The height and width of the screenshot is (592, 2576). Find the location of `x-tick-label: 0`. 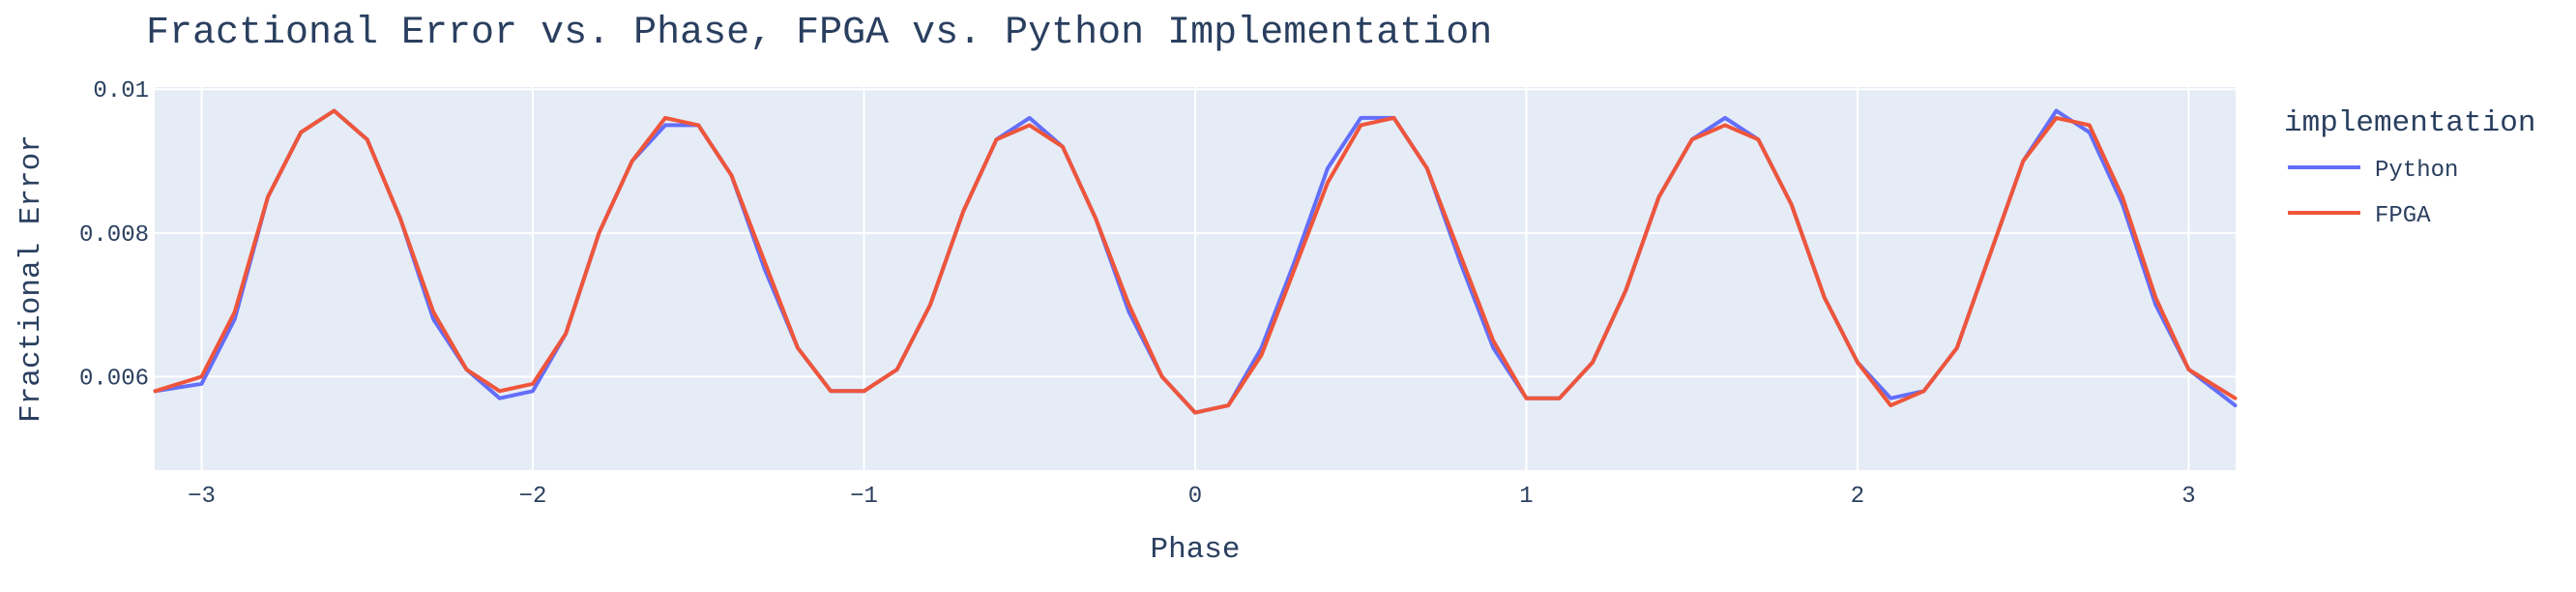

x-tick-label: 0 is located at coordinates (1195, 497).